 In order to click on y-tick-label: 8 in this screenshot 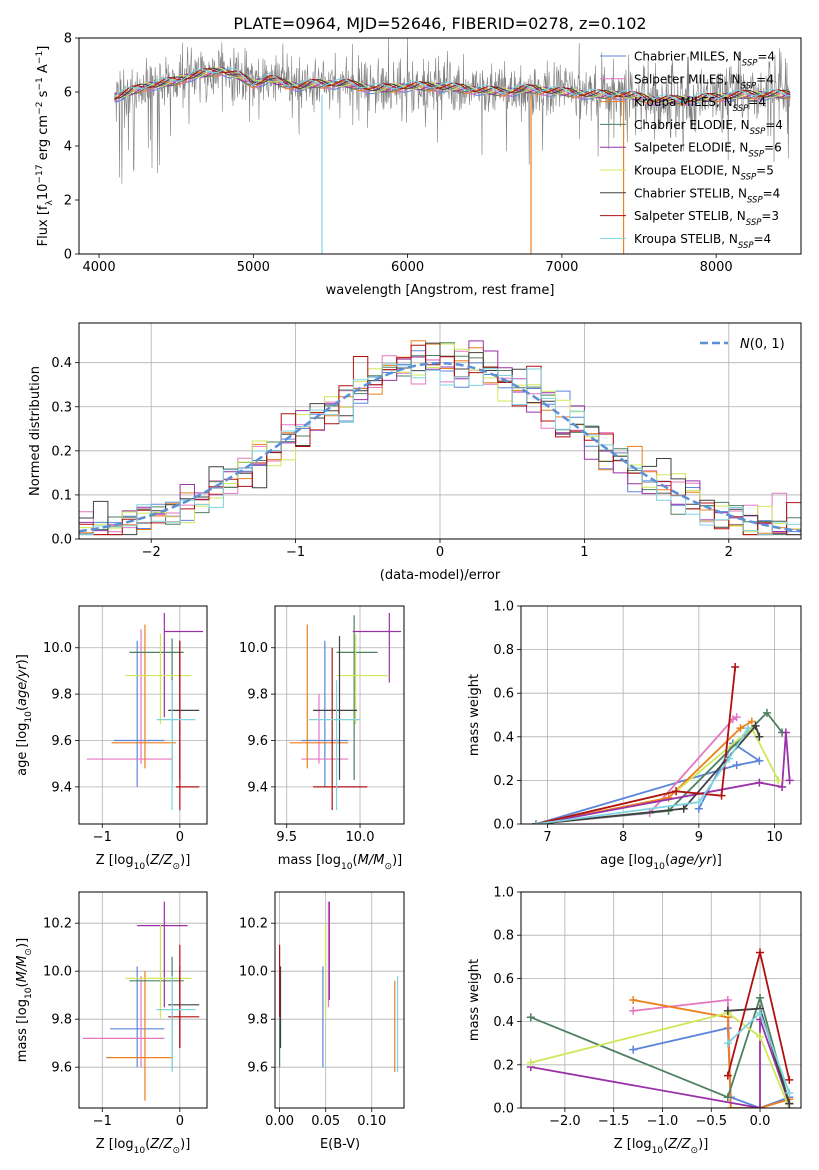, I will do `click(68, 39)`.